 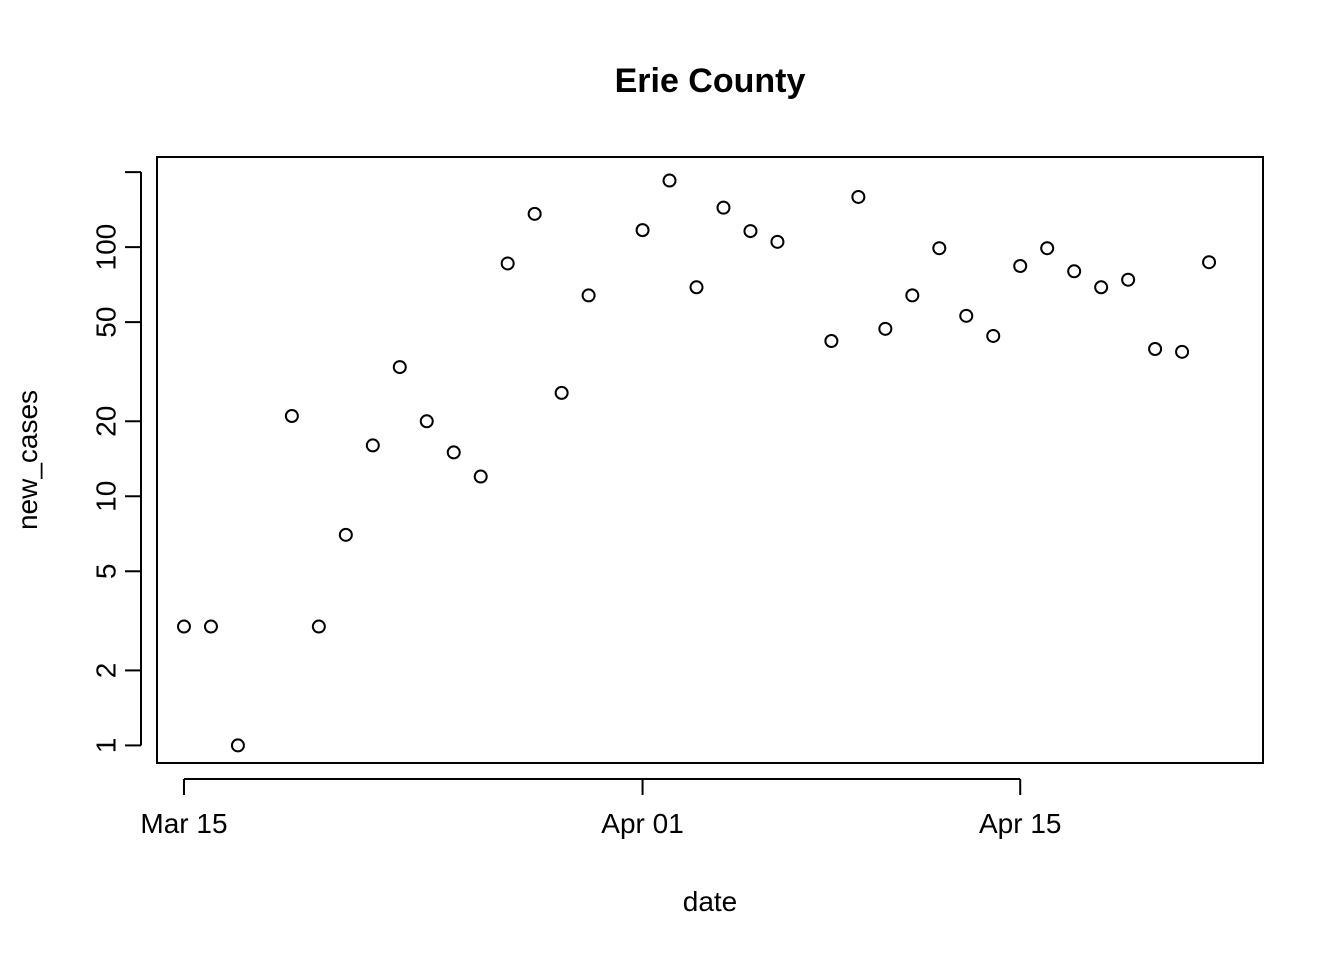 What do you see at coordinates (710, 901) in the screenshot?
I see `x-axis-label: date` at bounding box center [710, 901].